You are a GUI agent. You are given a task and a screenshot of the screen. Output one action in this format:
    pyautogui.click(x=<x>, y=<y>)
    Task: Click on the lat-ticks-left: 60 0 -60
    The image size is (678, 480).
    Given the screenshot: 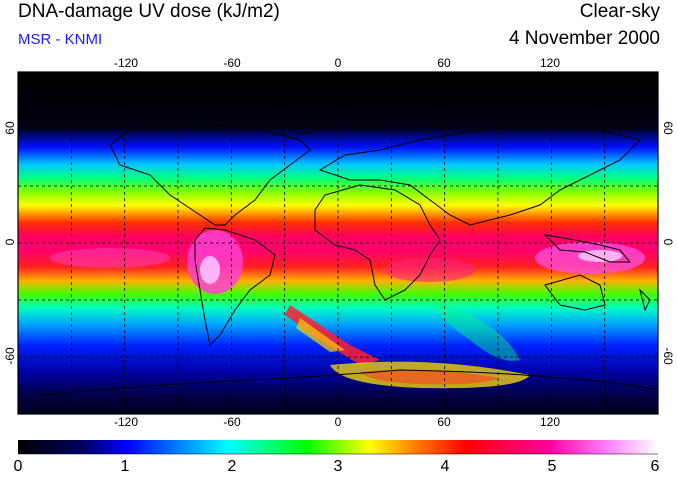 What is the action you would take?
    pyautogui.click(x=10, y=243)
    